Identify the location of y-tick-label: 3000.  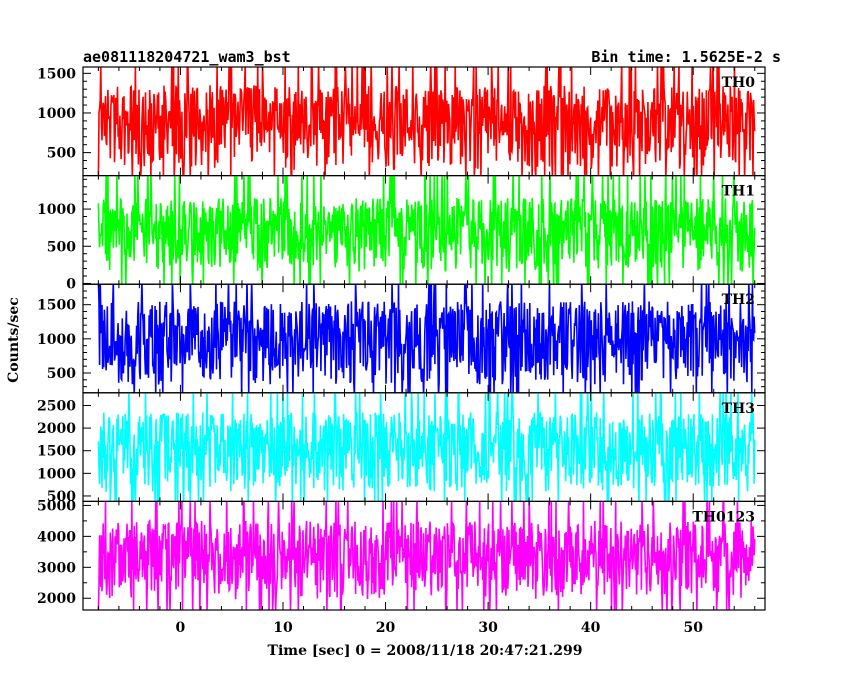
(56, 568).